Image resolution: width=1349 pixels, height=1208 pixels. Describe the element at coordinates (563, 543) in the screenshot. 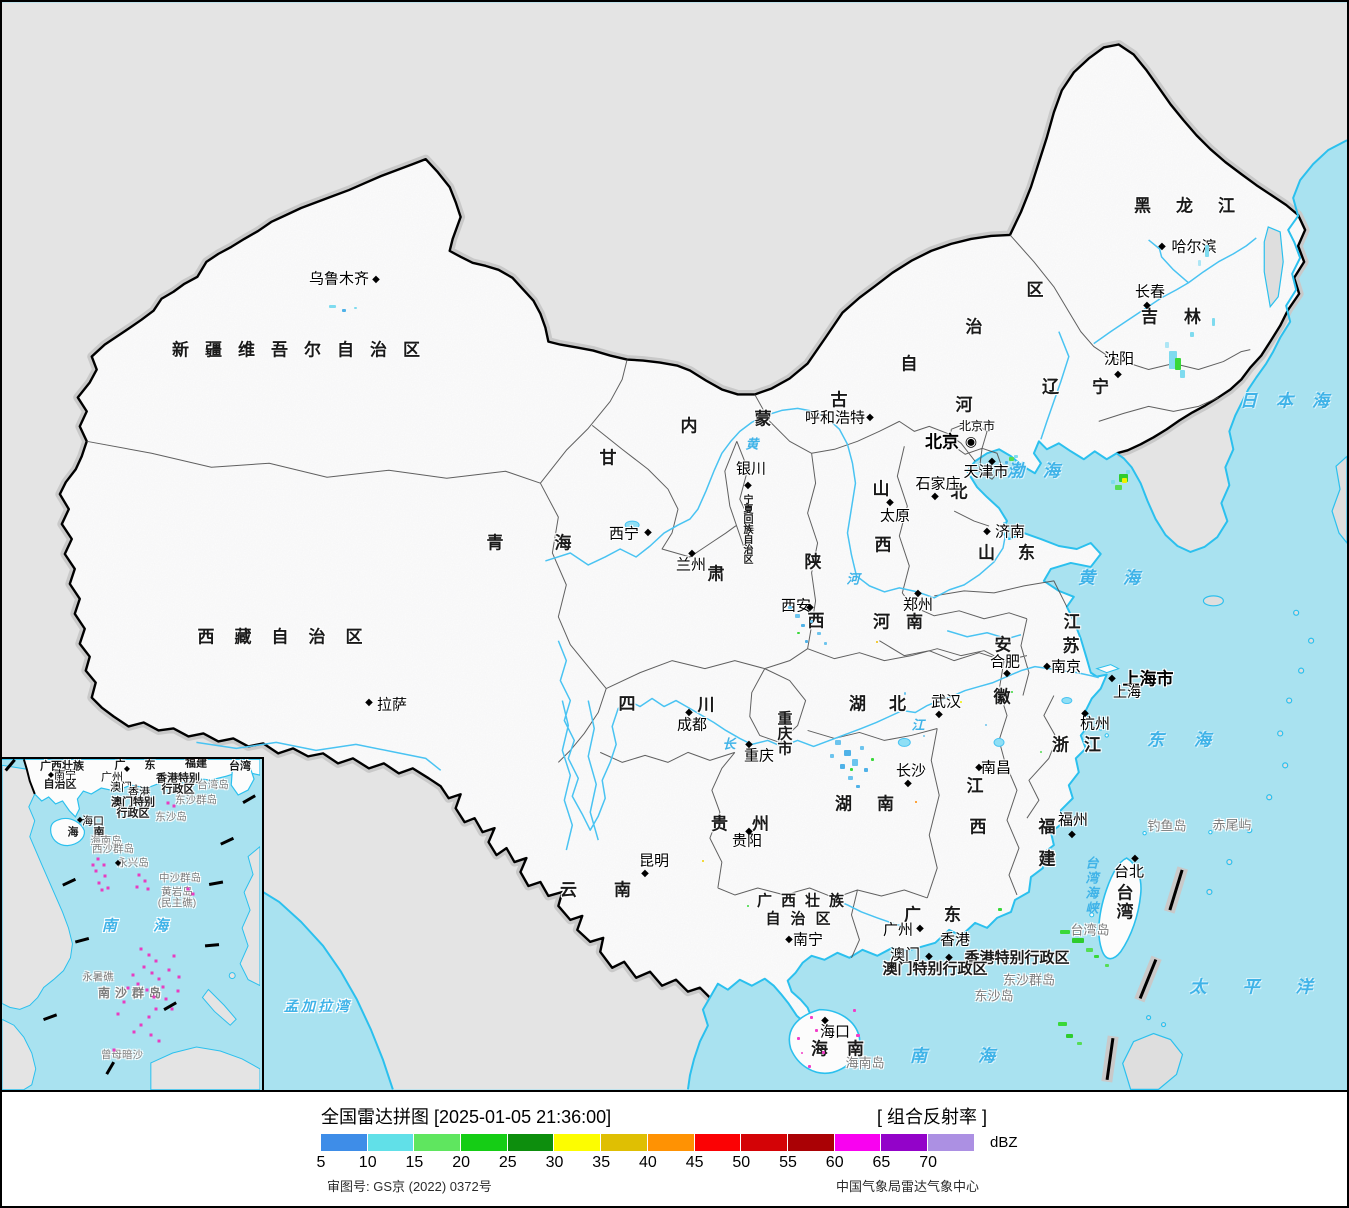

I see `province-label: 海` at that location.